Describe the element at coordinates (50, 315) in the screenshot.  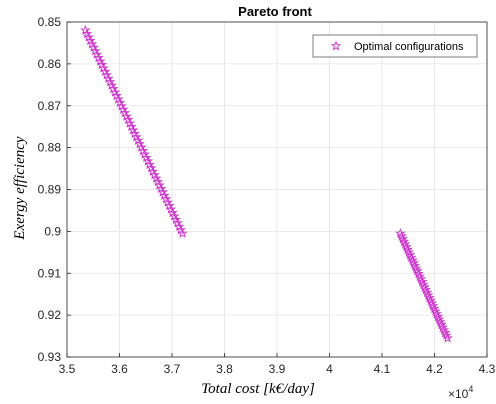
I see `y-tick-label: 0.92` at that location.